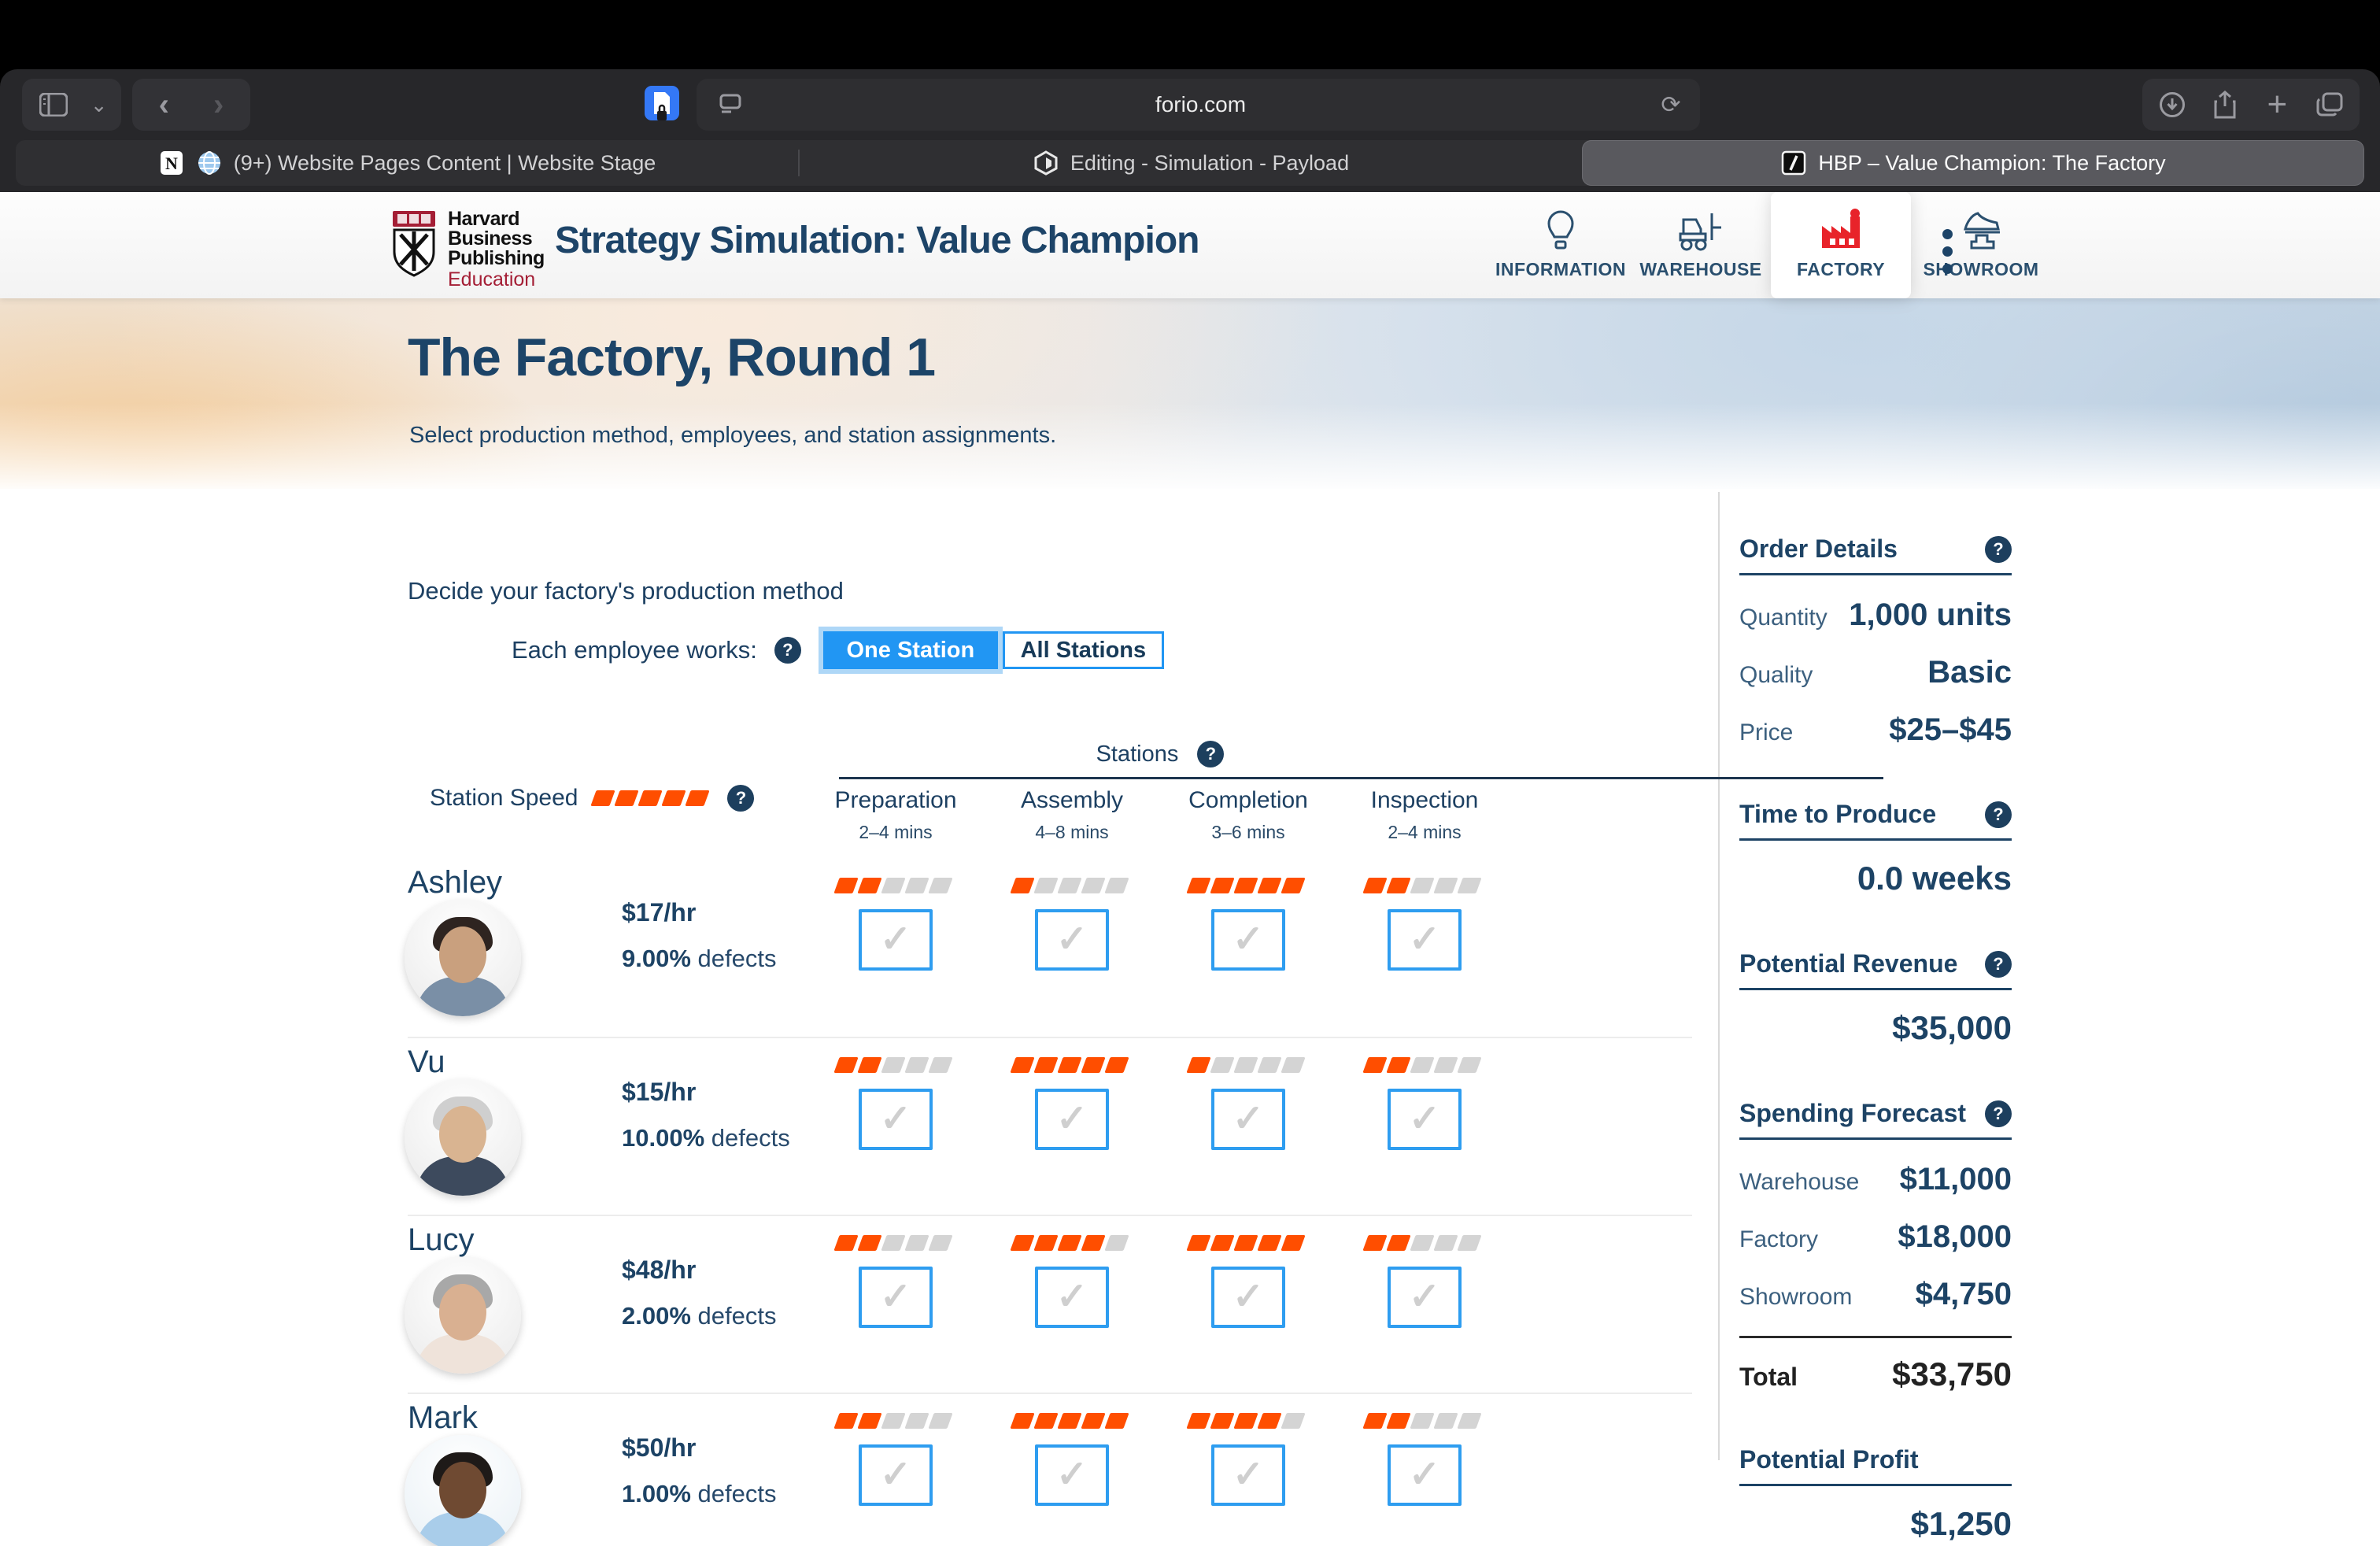  Describe the element at coordinates (2172, 105) in the screenshot. I see `downloads-button` at that location.